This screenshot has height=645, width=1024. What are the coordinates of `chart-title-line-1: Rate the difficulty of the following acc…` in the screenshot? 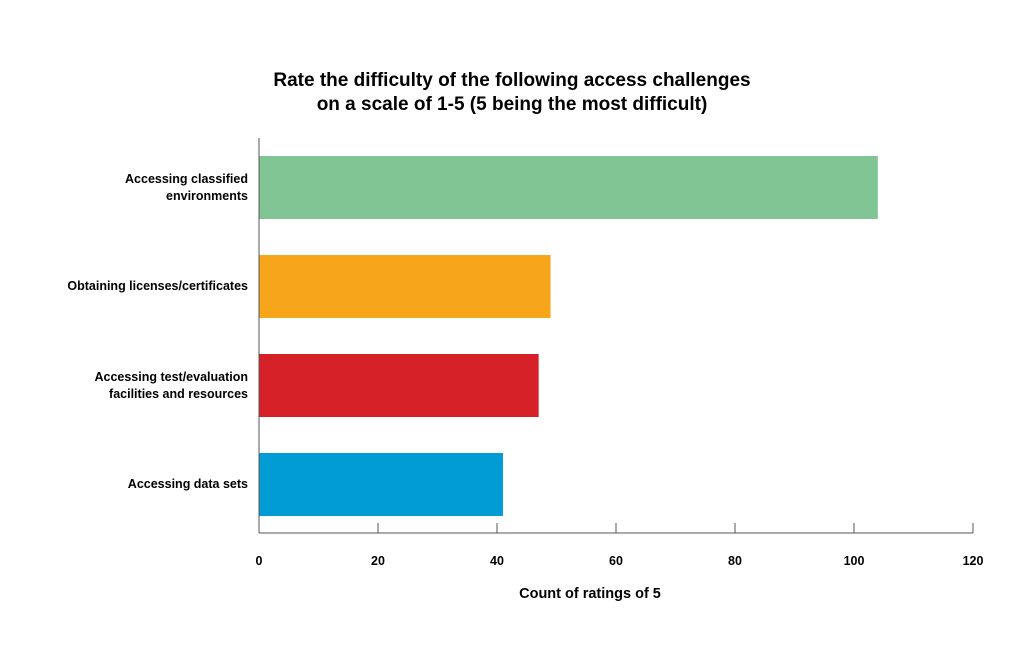 It's located at (512, 80).